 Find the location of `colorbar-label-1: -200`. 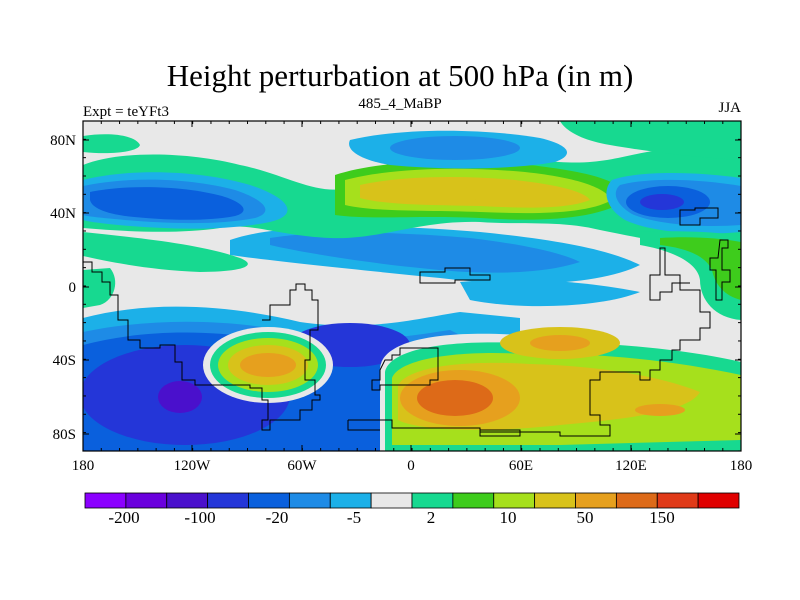

colorbar-label-1: -200 is located at coordinates (123, 517).